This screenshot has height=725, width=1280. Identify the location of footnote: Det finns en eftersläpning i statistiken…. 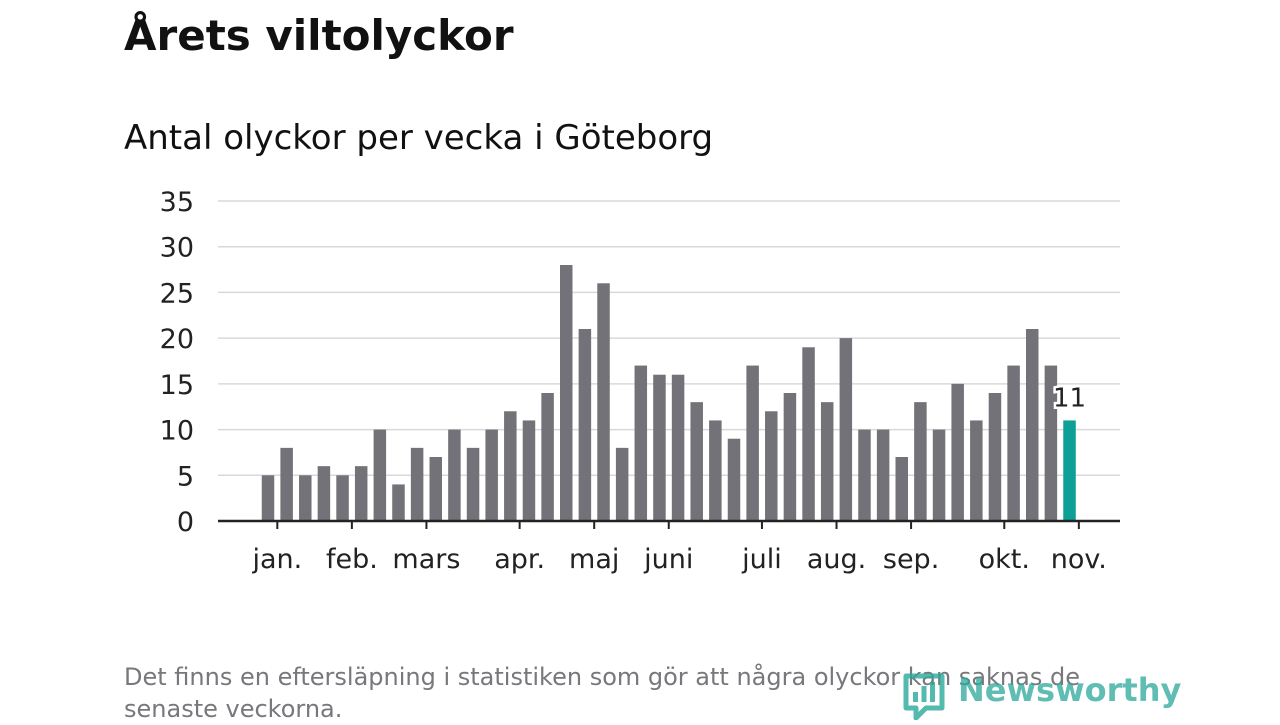
(602, 693).